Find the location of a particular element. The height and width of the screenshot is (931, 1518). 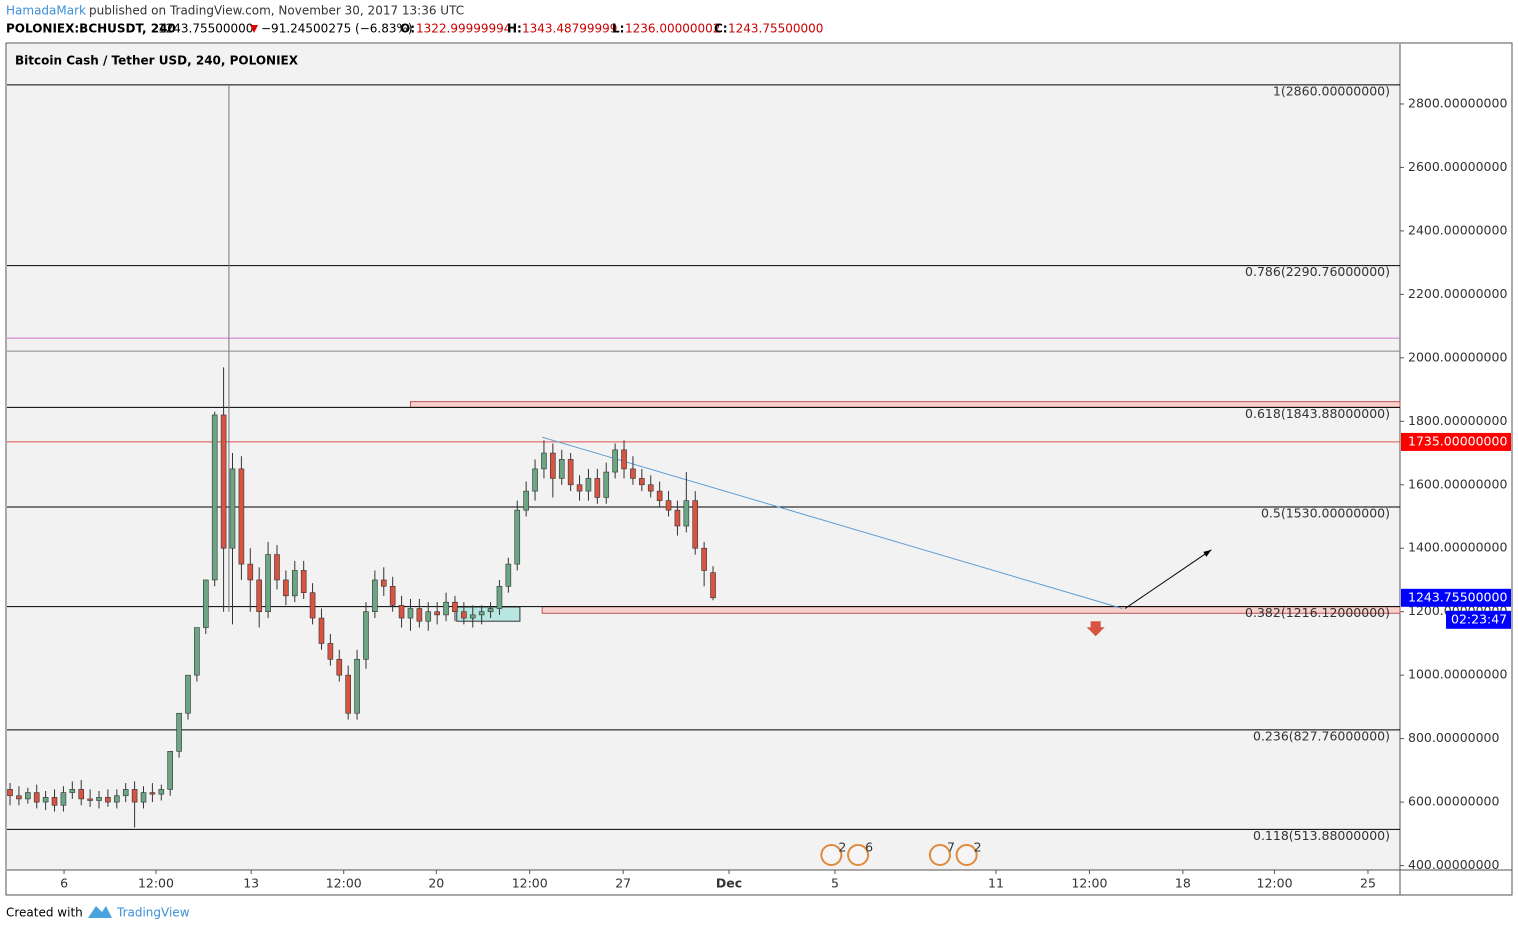

fib-label: 0.236(827.76000000) is located at coordinates (1321, 735).